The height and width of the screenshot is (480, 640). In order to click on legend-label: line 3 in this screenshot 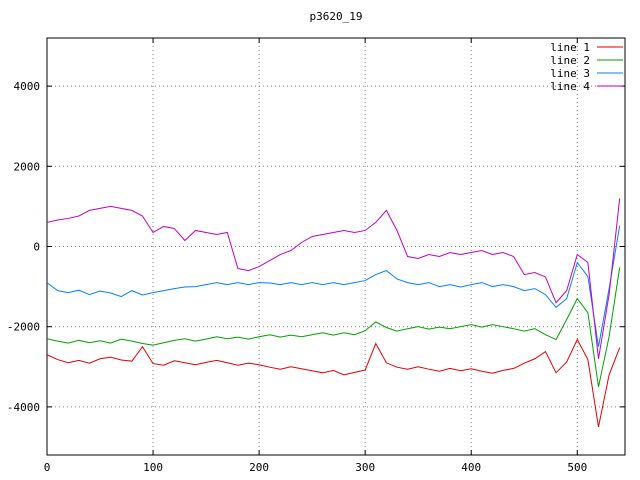, I will do `click(570, 73)`.